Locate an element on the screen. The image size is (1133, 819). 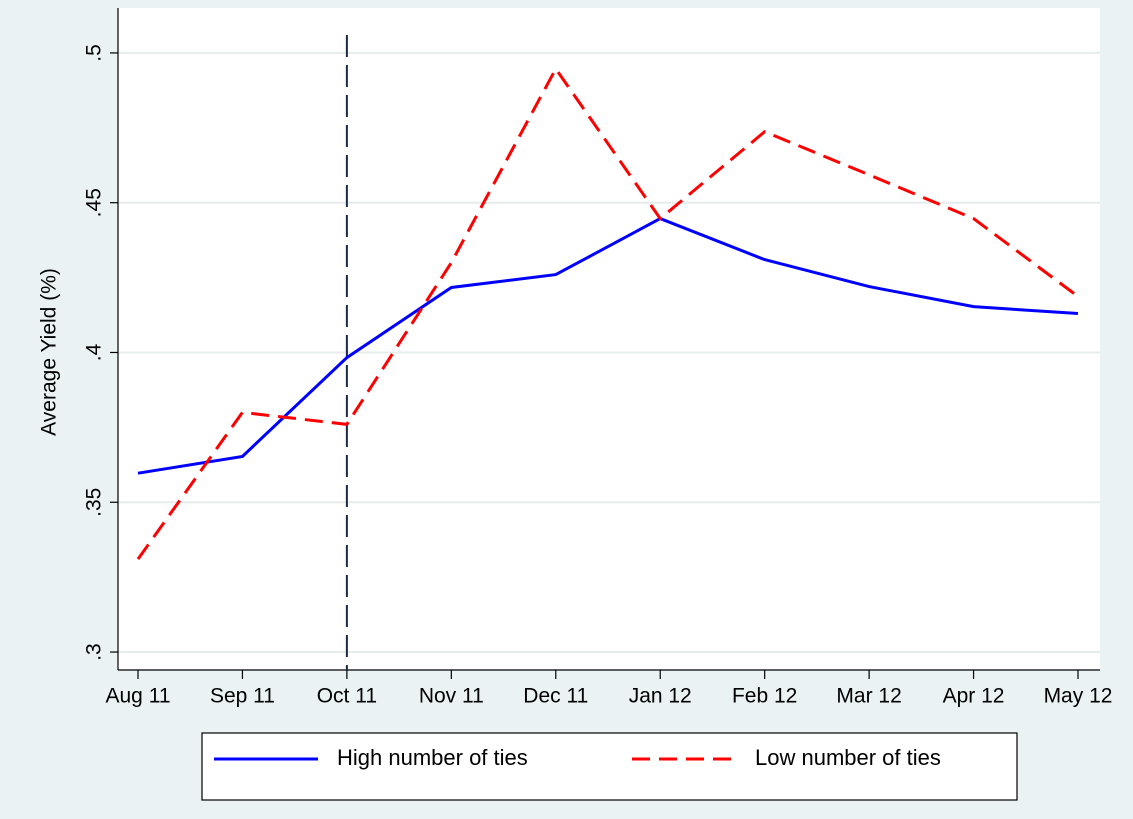
x-tick-label: Oct 11 is located at coordinates (347, 696).